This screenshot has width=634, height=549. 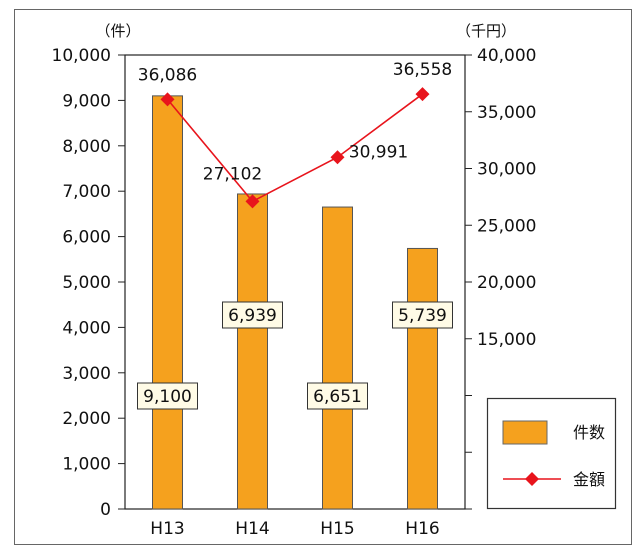 What do you see at coordinates (86, 465) in the screenshot?
I see `left-axis-tick-label: 1,000` at bounding box center [86, 465].